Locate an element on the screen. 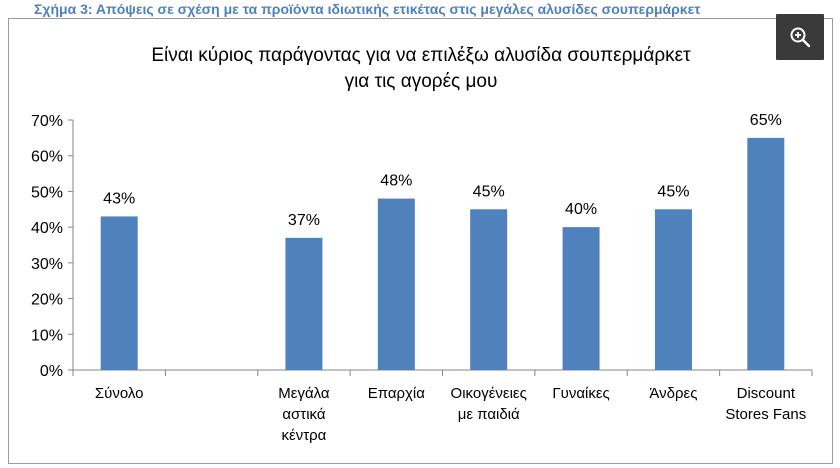  category-label: Stores Fans is located at coordinates (765, 414).